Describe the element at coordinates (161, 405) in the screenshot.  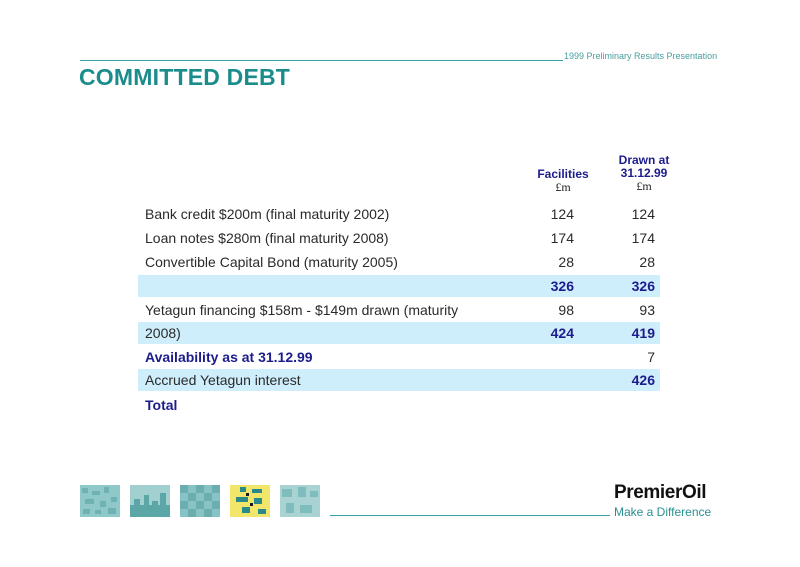
I see `total-label: Total` at that location.